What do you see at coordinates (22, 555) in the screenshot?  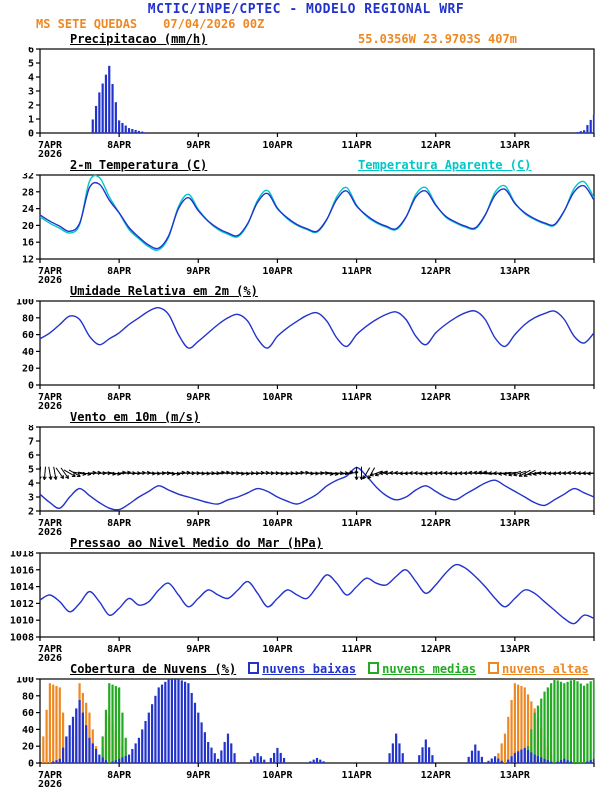 I see `svg-text: 1018` at bounding box center [22, 555].